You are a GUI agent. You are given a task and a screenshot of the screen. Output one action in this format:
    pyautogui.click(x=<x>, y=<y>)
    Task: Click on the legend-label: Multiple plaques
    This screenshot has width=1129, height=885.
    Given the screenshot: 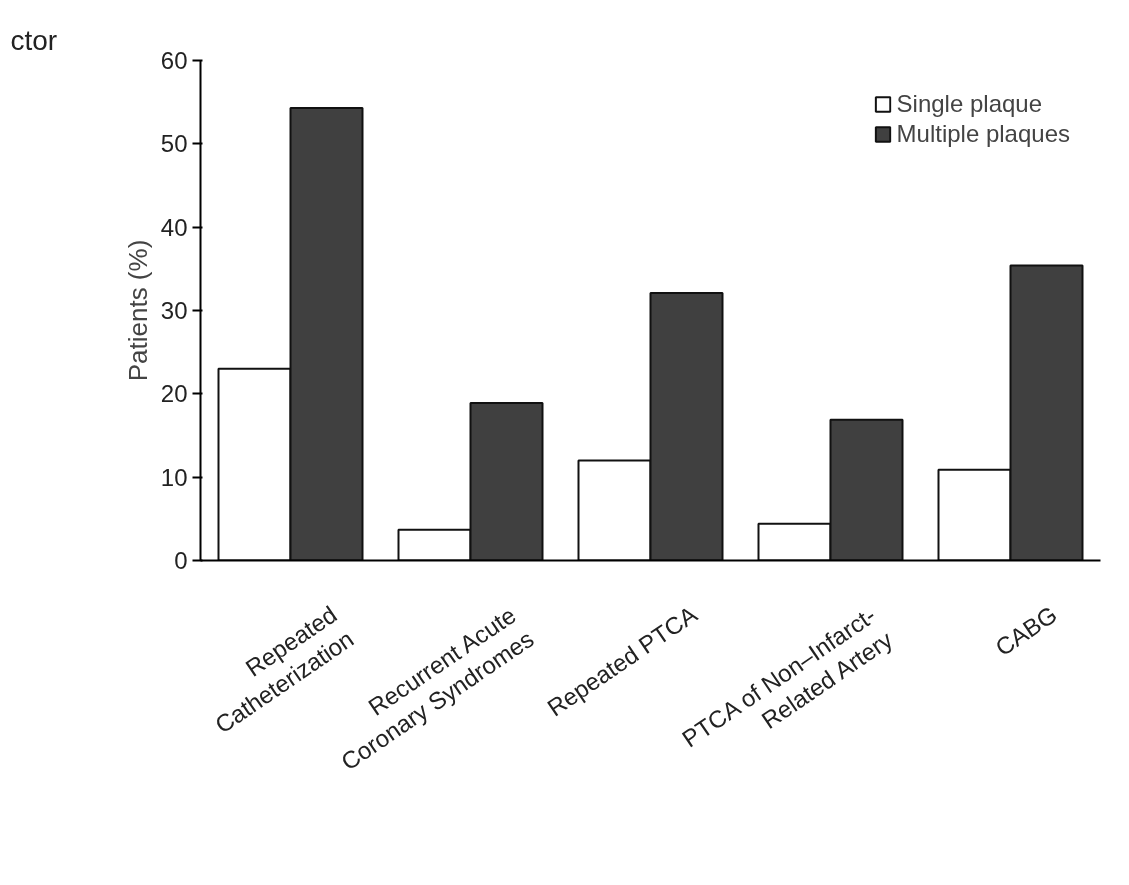 What is the action you would take?
    pyautogui.click(x=983, y=134)
    